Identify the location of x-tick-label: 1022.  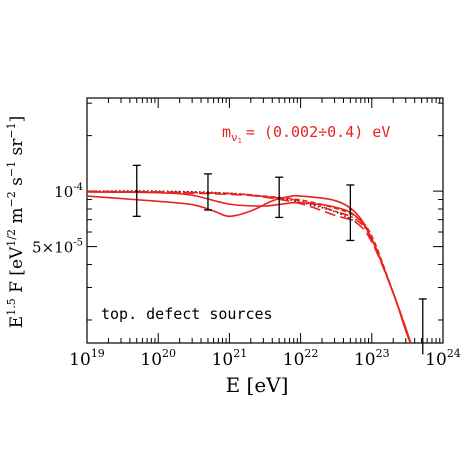
(301, 358).